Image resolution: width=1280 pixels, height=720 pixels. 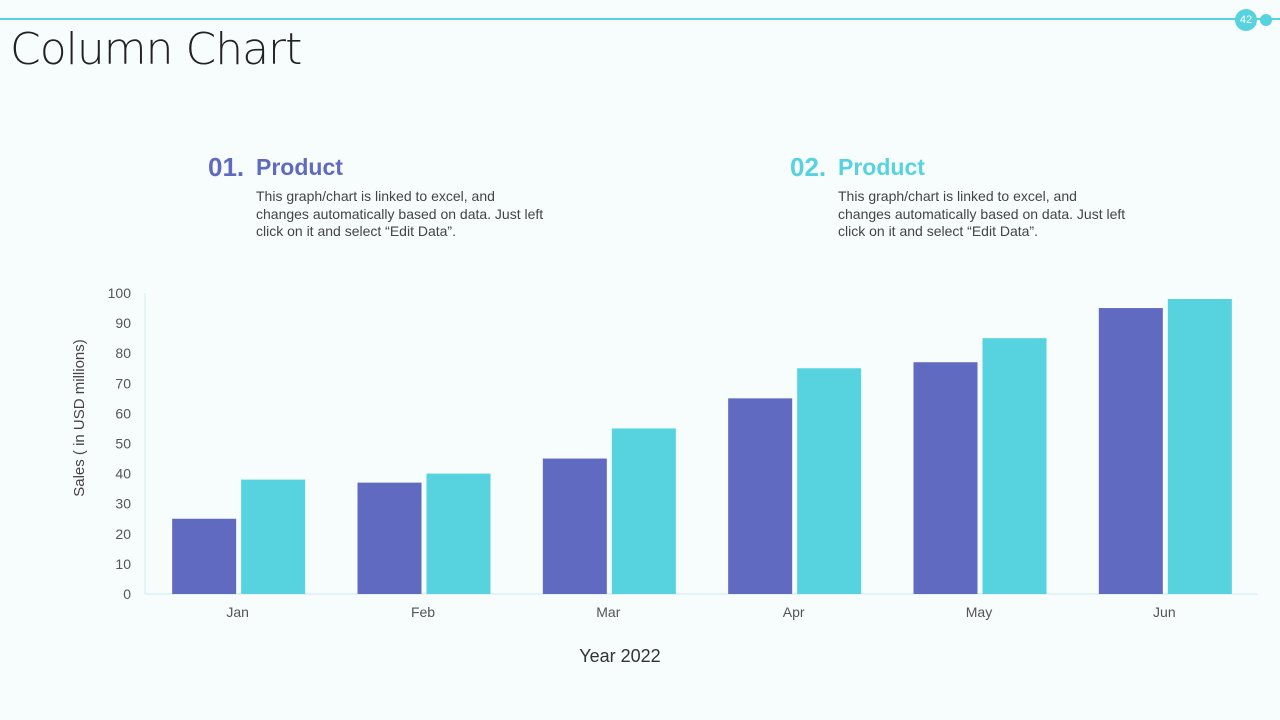 I want to click on x-axis-title: Year 2022, so click(x=619, y=656).